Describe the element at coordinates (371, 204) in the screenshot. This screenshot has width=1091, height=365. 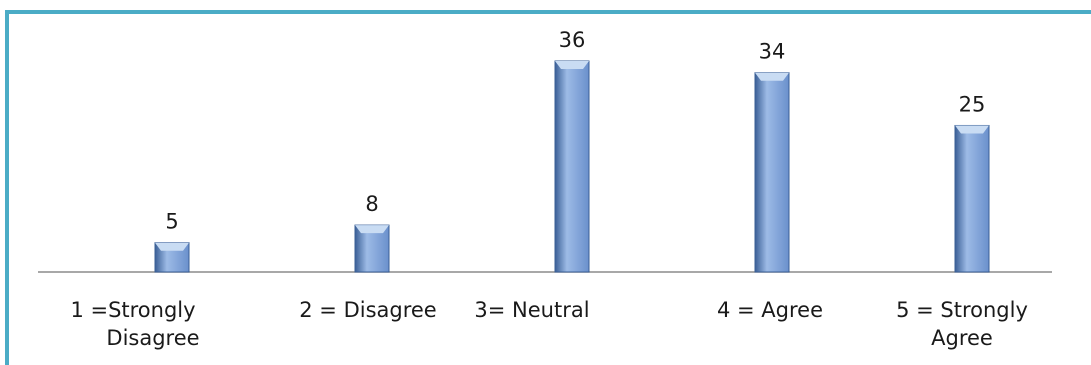
I see `data-label-2: 8` at that location.